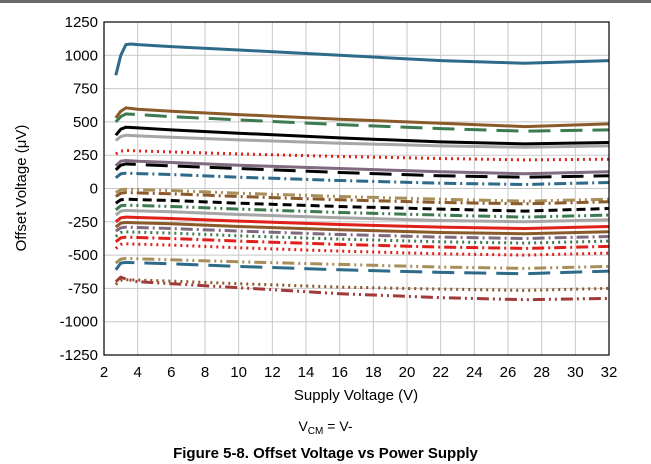  What do you see at coordinates (440, 372) in the screenshot?
I see `x-tick-label: 22` at bounding box center [440, 372].